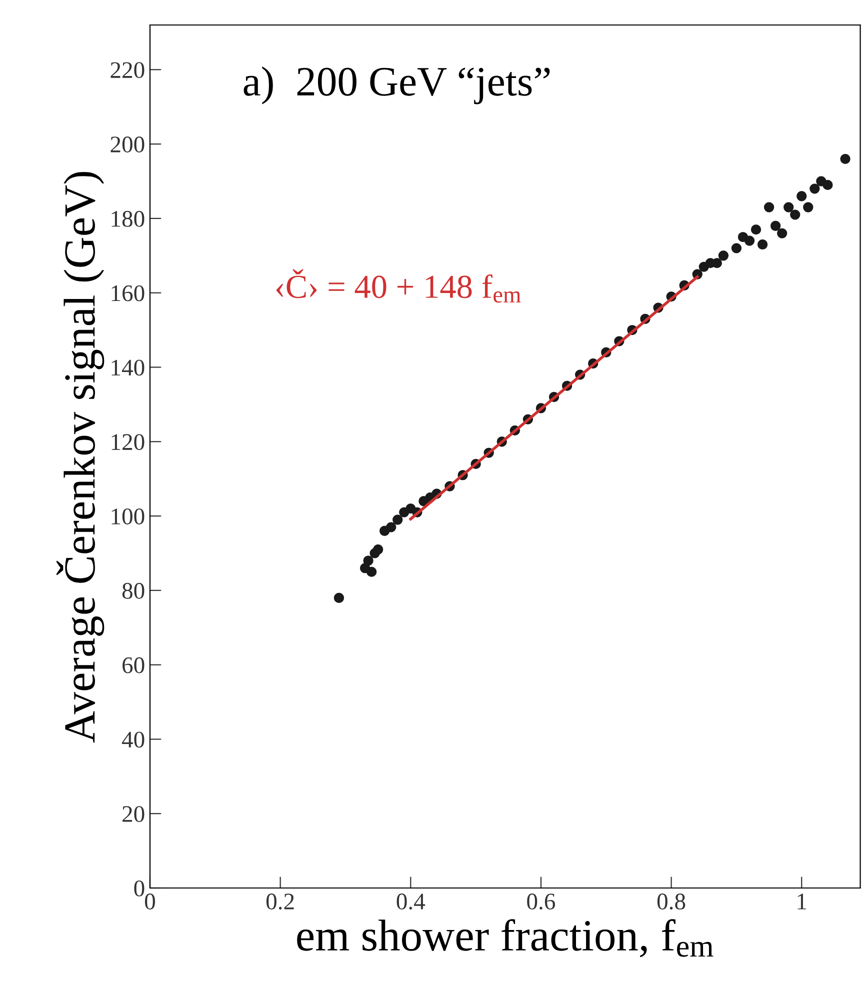  Describe the element at coordinates (411, 902) in the screenshot. I see `x-tick-label: 0.4` at that location.